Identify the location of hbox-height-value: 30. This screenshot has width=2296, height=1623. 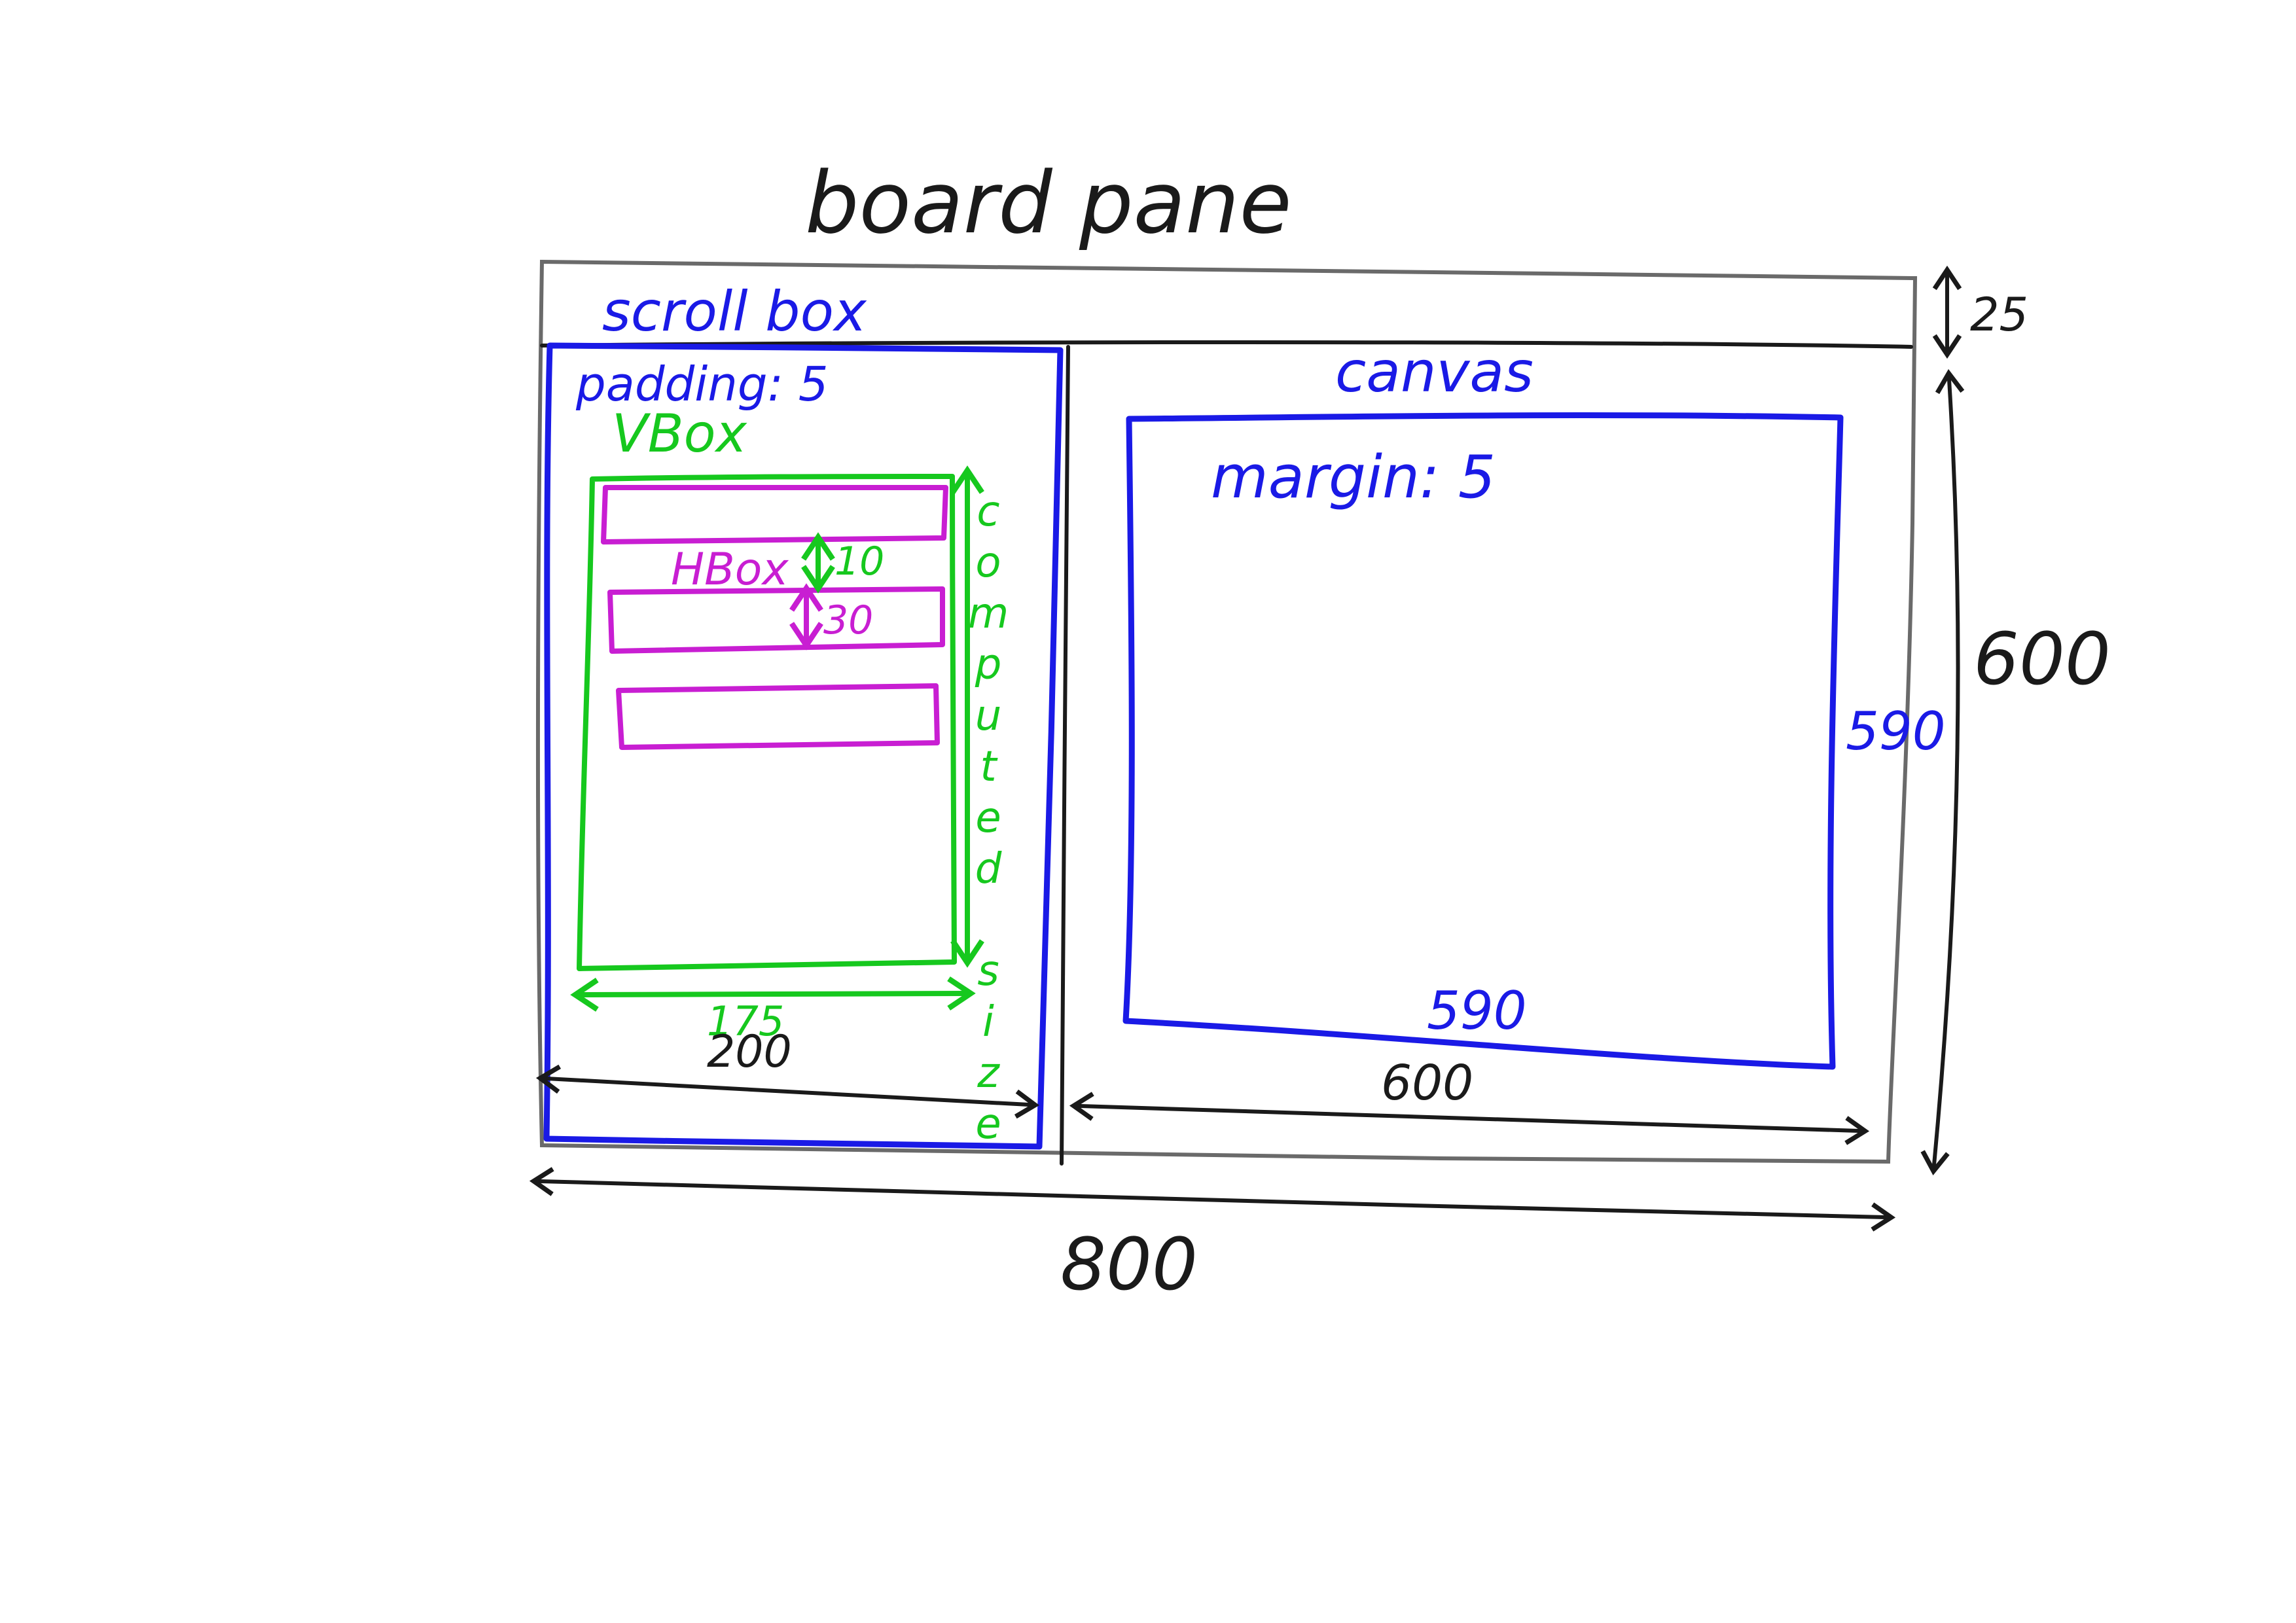
(848, 620).